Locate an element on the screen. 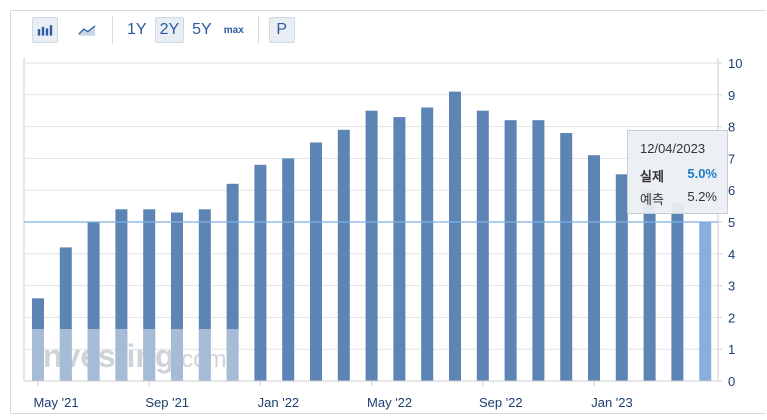  data-tooltip: 12/04/2023 실제 5.0% 예측 5.2% is located at coordinates (677, 172).